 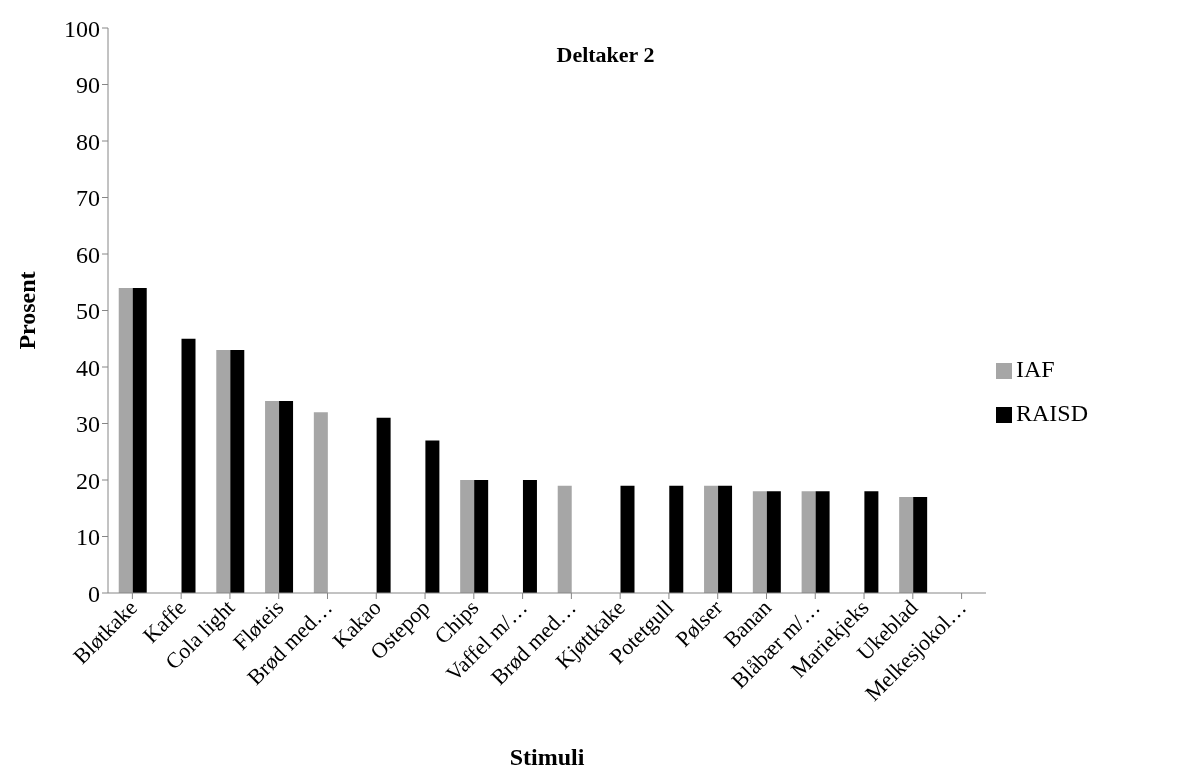 What do you see at coordinates (88, 254) in the screenshot?
I see `y-tick-label: 60` at bounding box center [88, 254].